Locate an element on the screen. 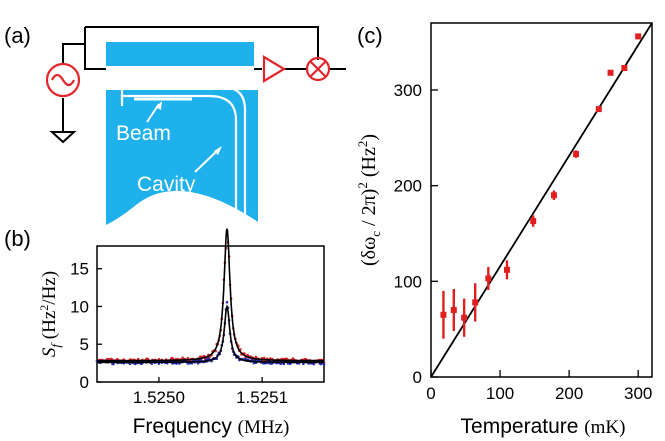 The height and width of the screenshot is (441, 665). panel-b-ytick-label: 10 is located at coordinates (79, 306).